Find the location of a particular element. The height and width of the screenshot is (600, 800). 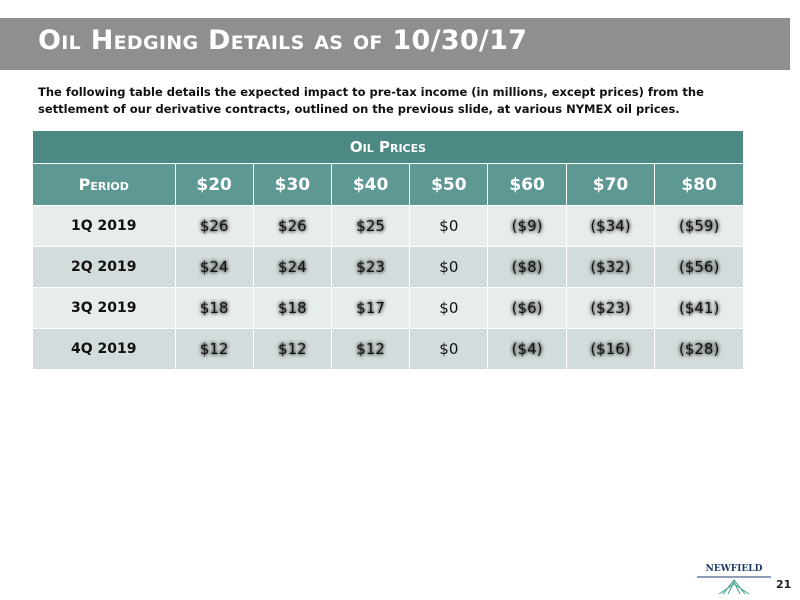

value-cell: $17 is located at coordinates (370, 308).